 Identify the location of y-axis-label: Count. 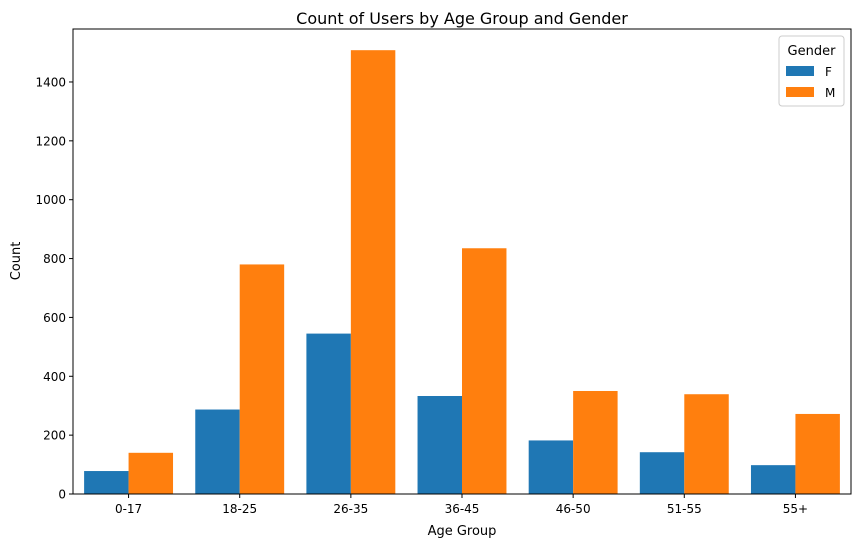
(16, 261).